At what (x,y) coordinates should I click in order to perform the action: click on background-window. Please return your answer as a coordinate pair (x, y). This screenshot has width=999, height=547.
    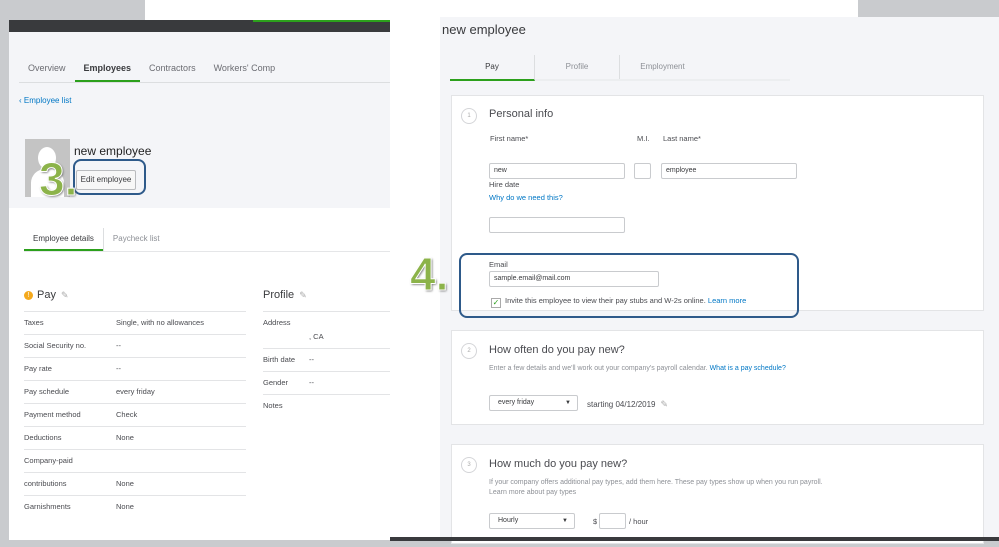
    Looking at the image, I should click on (501, 10).